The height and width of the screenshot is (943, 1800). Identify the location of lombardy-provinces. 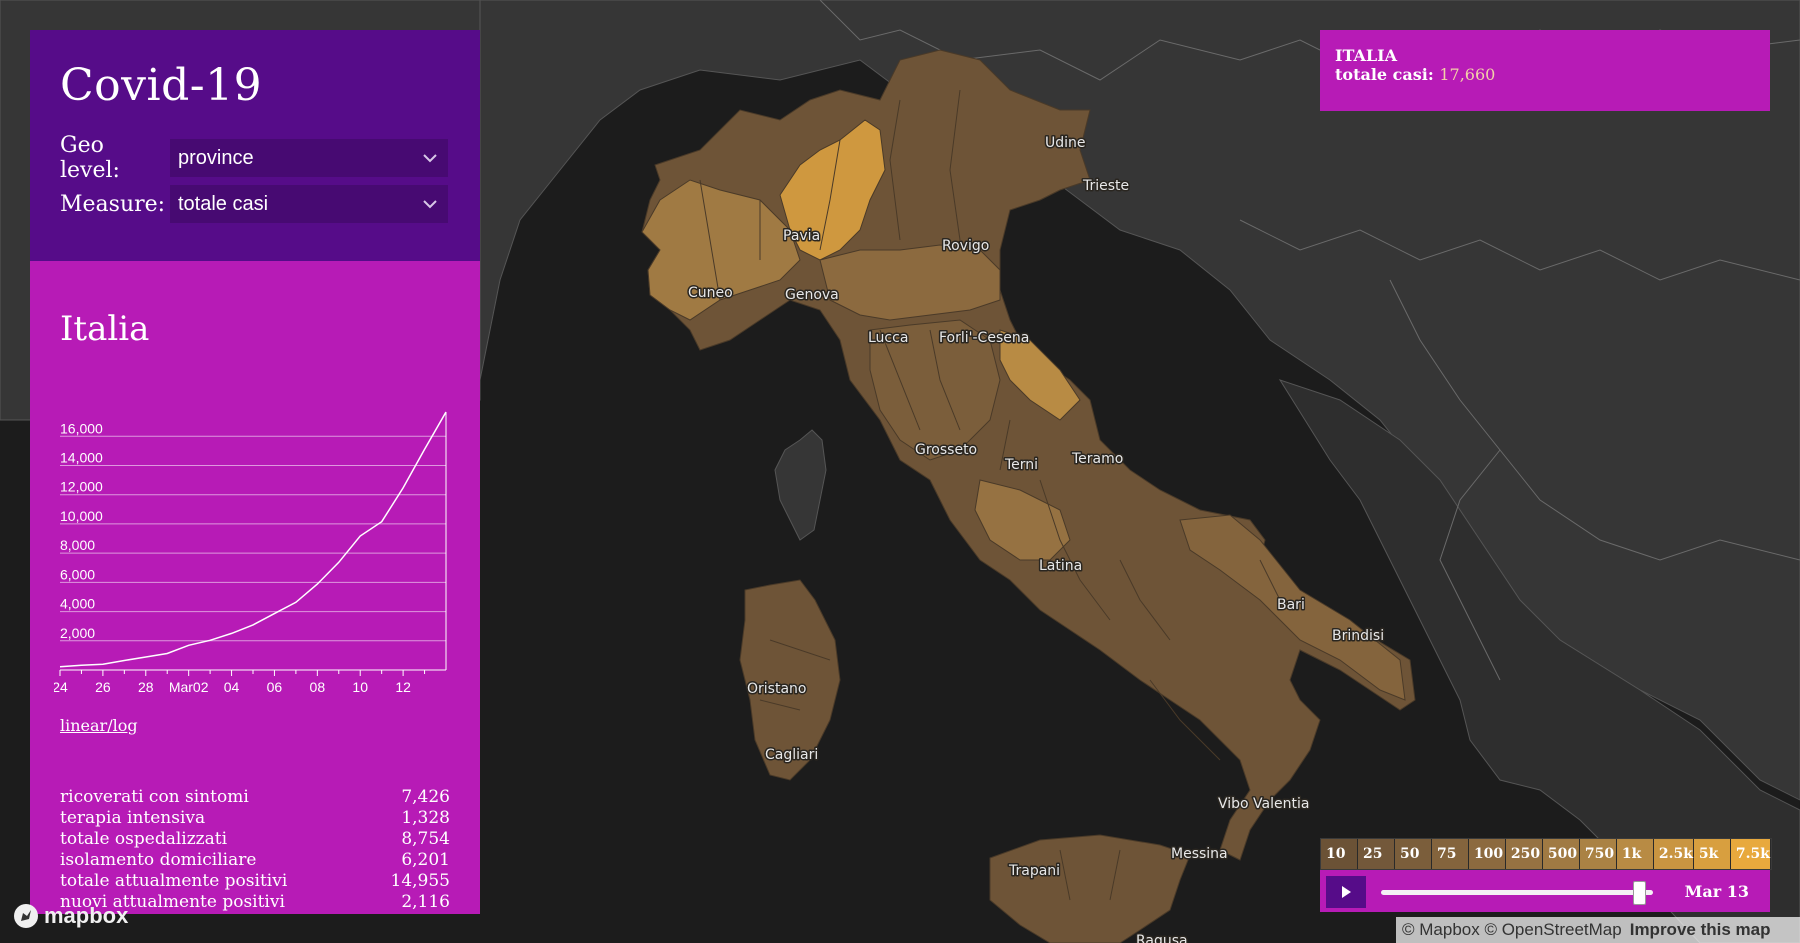
(832, 190).